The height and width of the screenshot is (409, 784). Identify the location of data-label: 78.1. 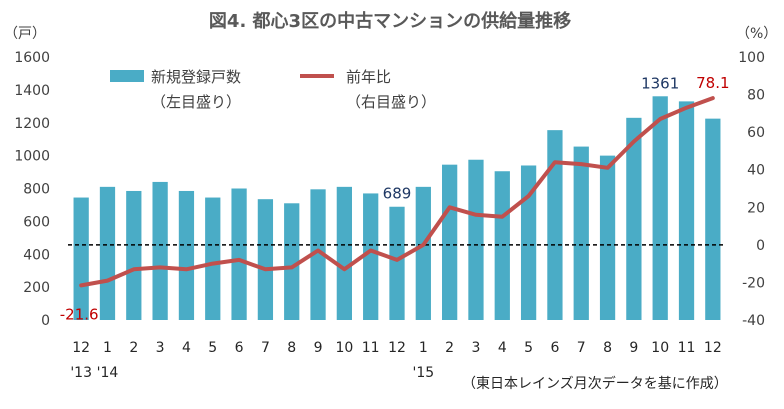
(712, 83).